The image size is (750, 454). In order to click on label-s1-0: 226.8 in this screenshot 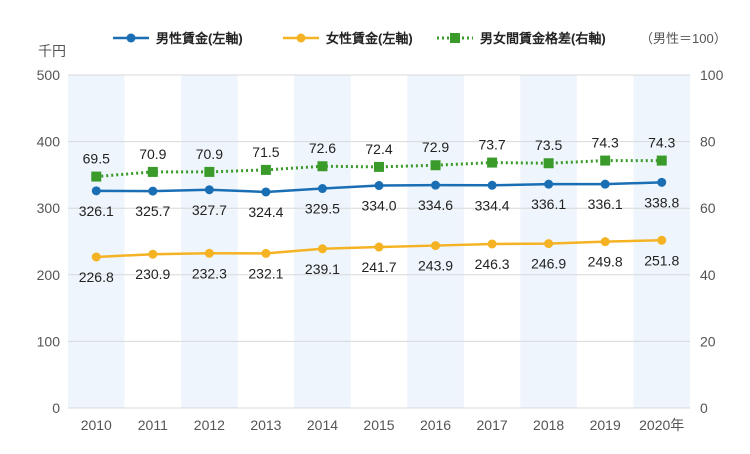, I will do `click(96, 277)`.